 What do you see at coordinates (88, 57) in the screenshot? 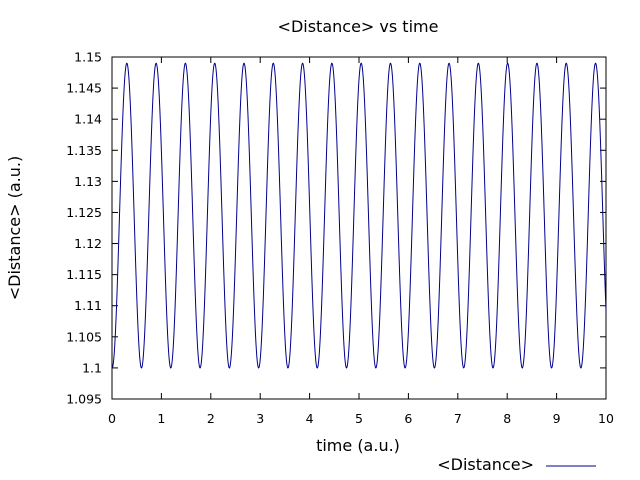
I see `y-tick-label: 1.15` at bounding box center [88, 57].